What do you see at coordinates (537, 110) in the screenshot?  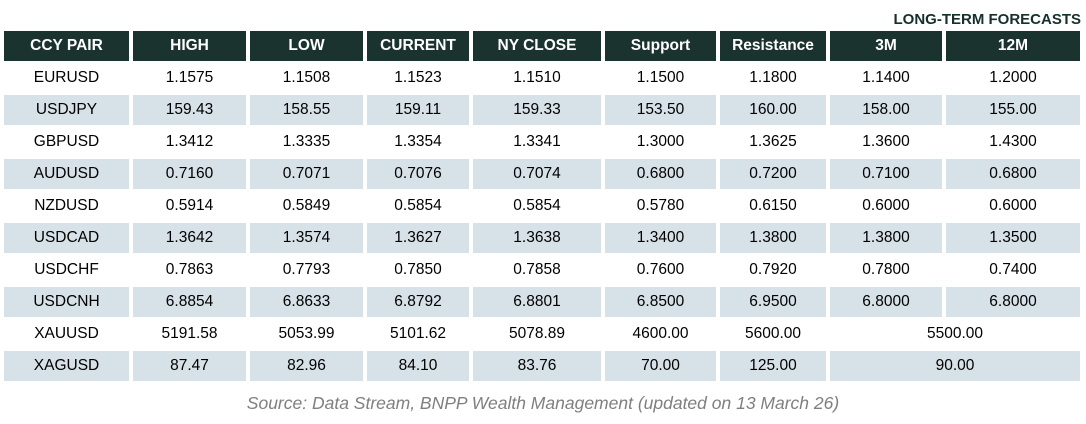 I see `value-cell: 159.33` at bounding box center [537, 110].